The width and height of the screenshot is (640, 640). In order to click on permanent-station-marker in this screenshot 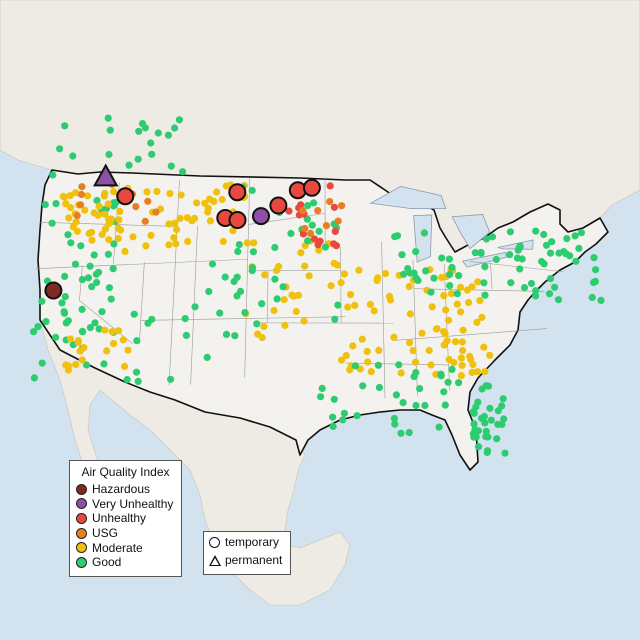, I will do `click(106, 175)`.